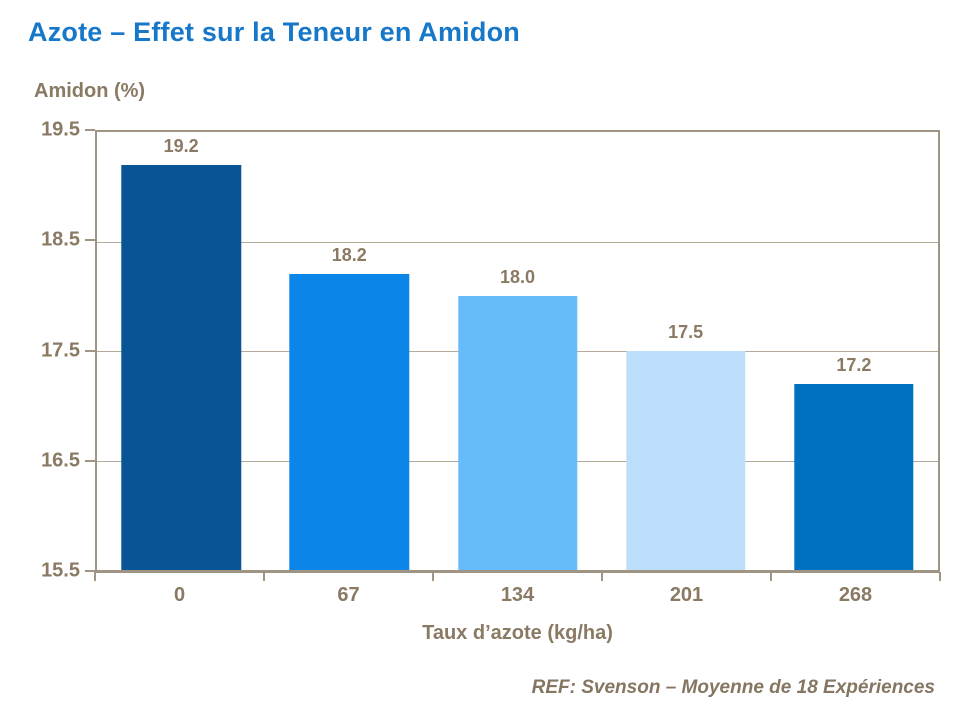 The image size is (960, 720). I want to click on y-tick-label: 15.5, so click(60, 570).